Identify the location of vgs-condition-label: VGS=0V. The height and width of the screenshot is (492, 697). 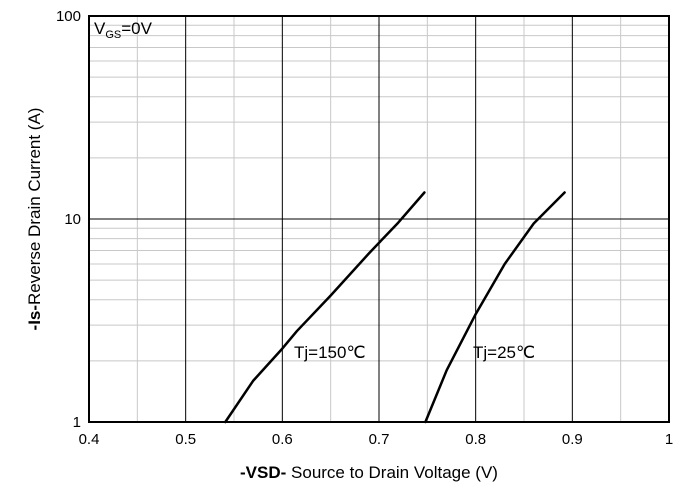
(123, 30).